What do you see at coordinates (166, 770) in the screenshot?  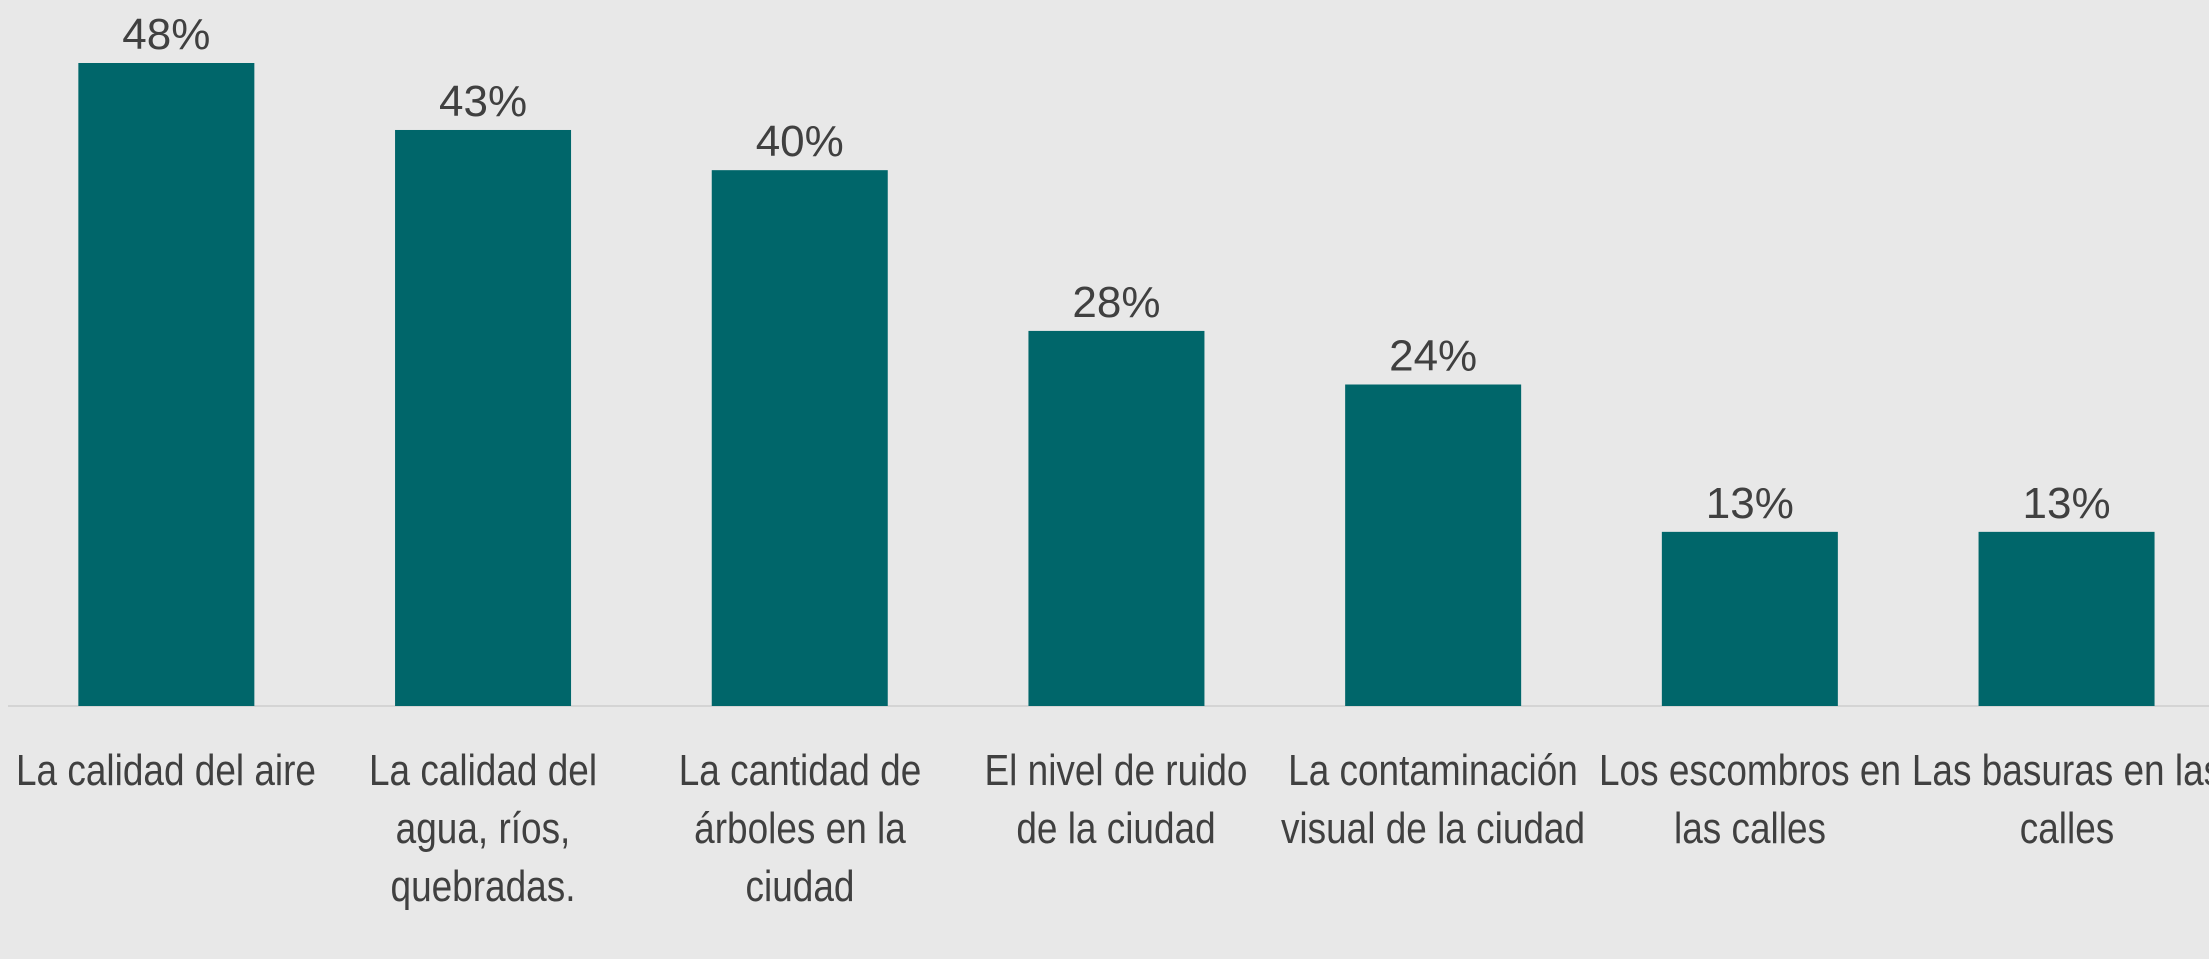 I see `category-label: La calidad del aire` at bounding box center [166, 770].